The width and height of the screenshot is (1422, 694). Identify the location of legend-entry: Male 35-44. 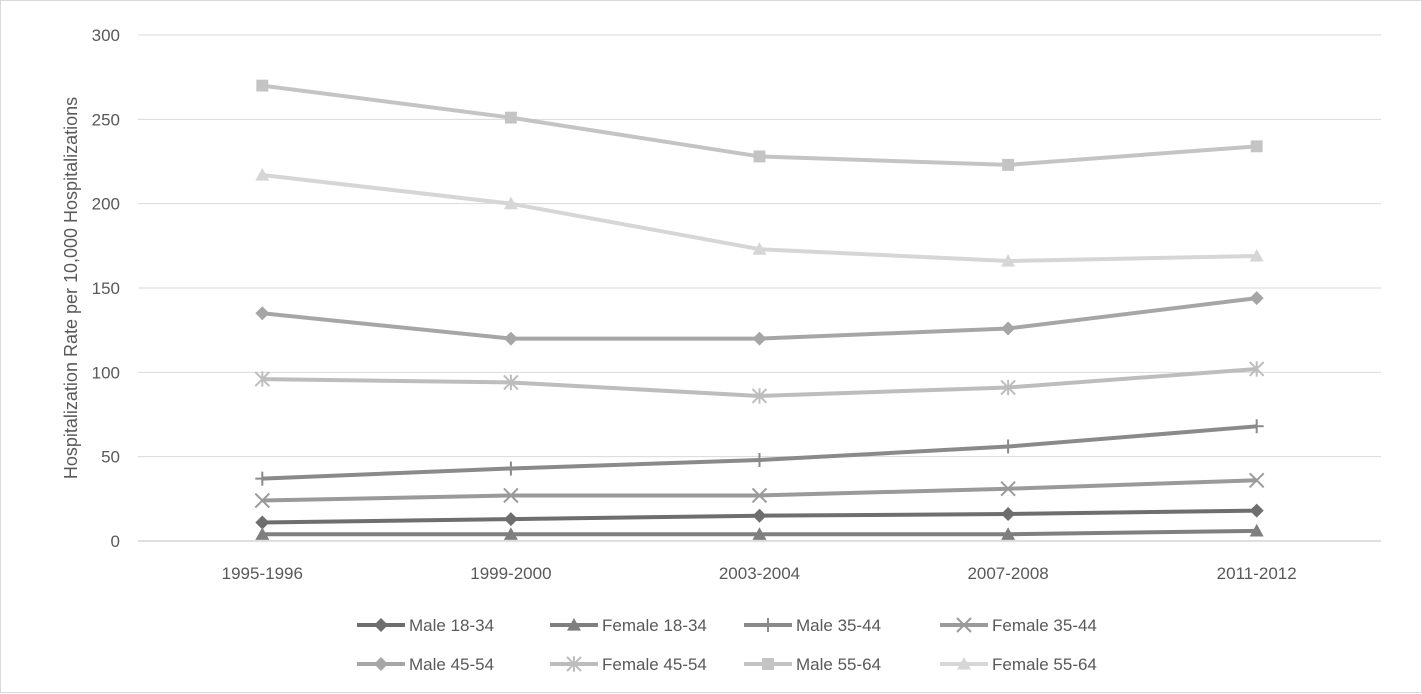
(812, 625).